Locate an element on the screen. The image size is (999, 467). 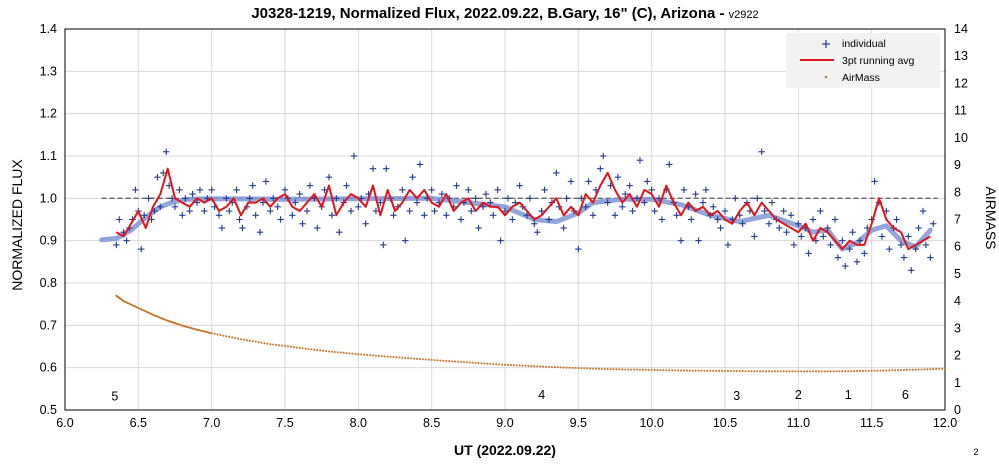
y-tick-label: 0.8 is located at coordinates (48, 283).